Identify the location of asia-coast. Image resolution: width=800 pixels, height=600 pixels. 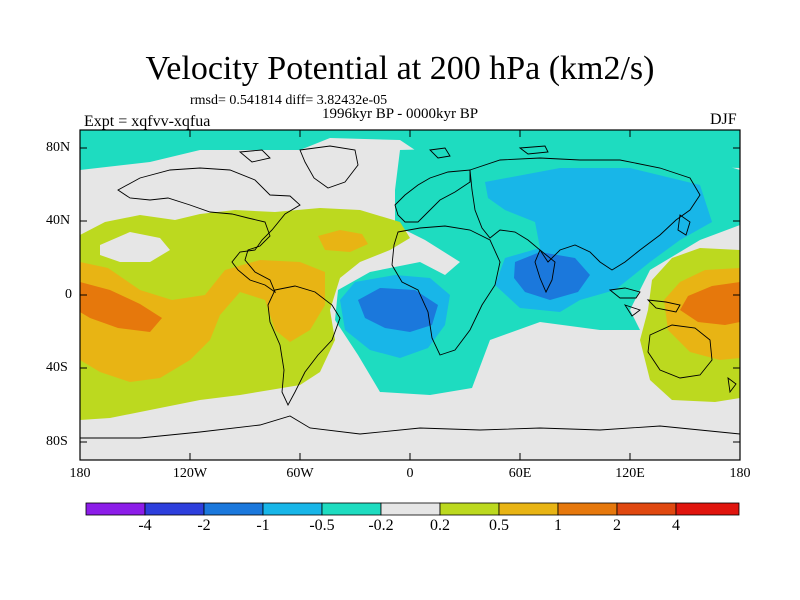
(585, 214).